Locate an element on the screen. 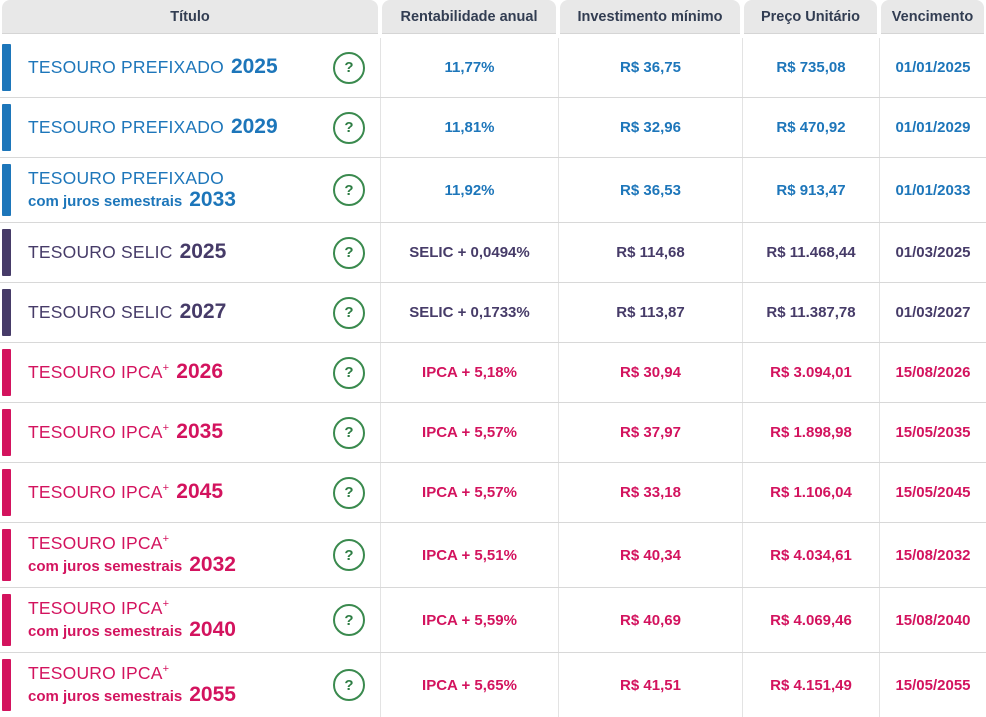 The width and height of the screenshot is (986, 717). maturity-cell: 01/03/2025 is located at coordinates (932, 252).